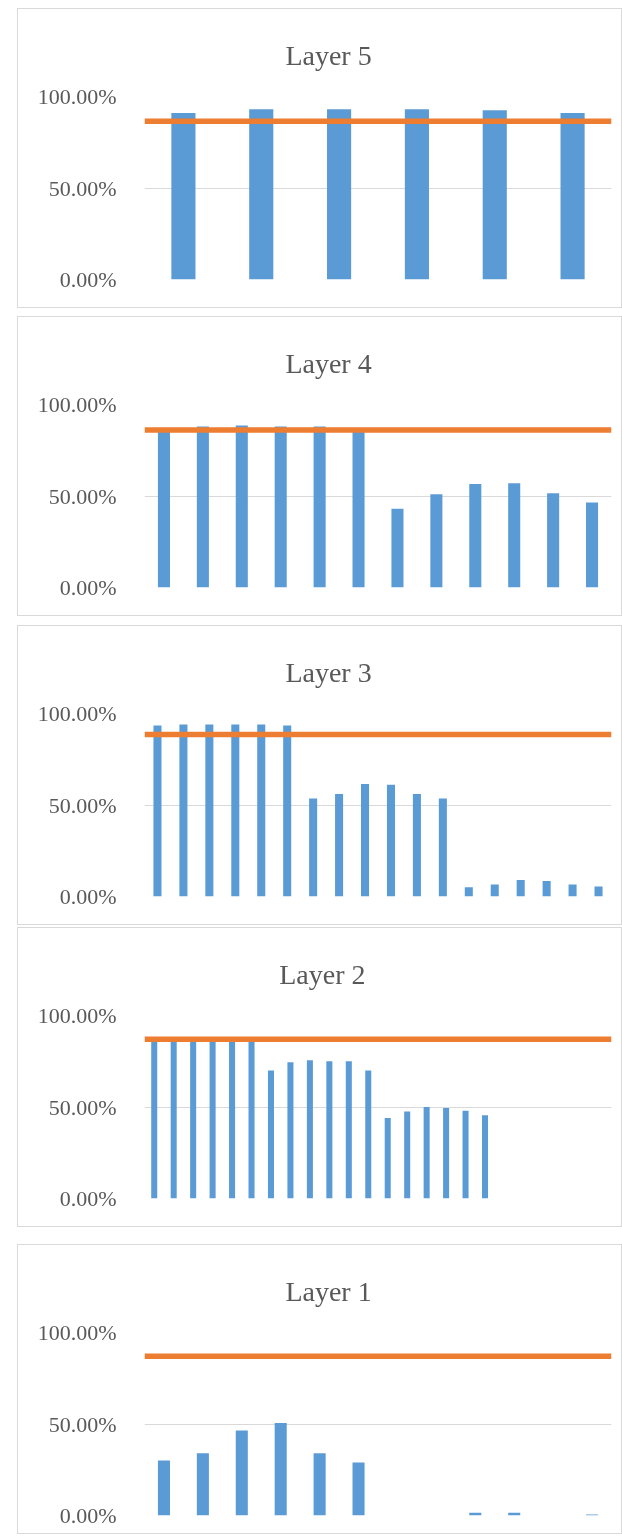  Describe the element at coordinates (328, 55) in the screenshot. I see `chart-title: Layer 5` at that location.